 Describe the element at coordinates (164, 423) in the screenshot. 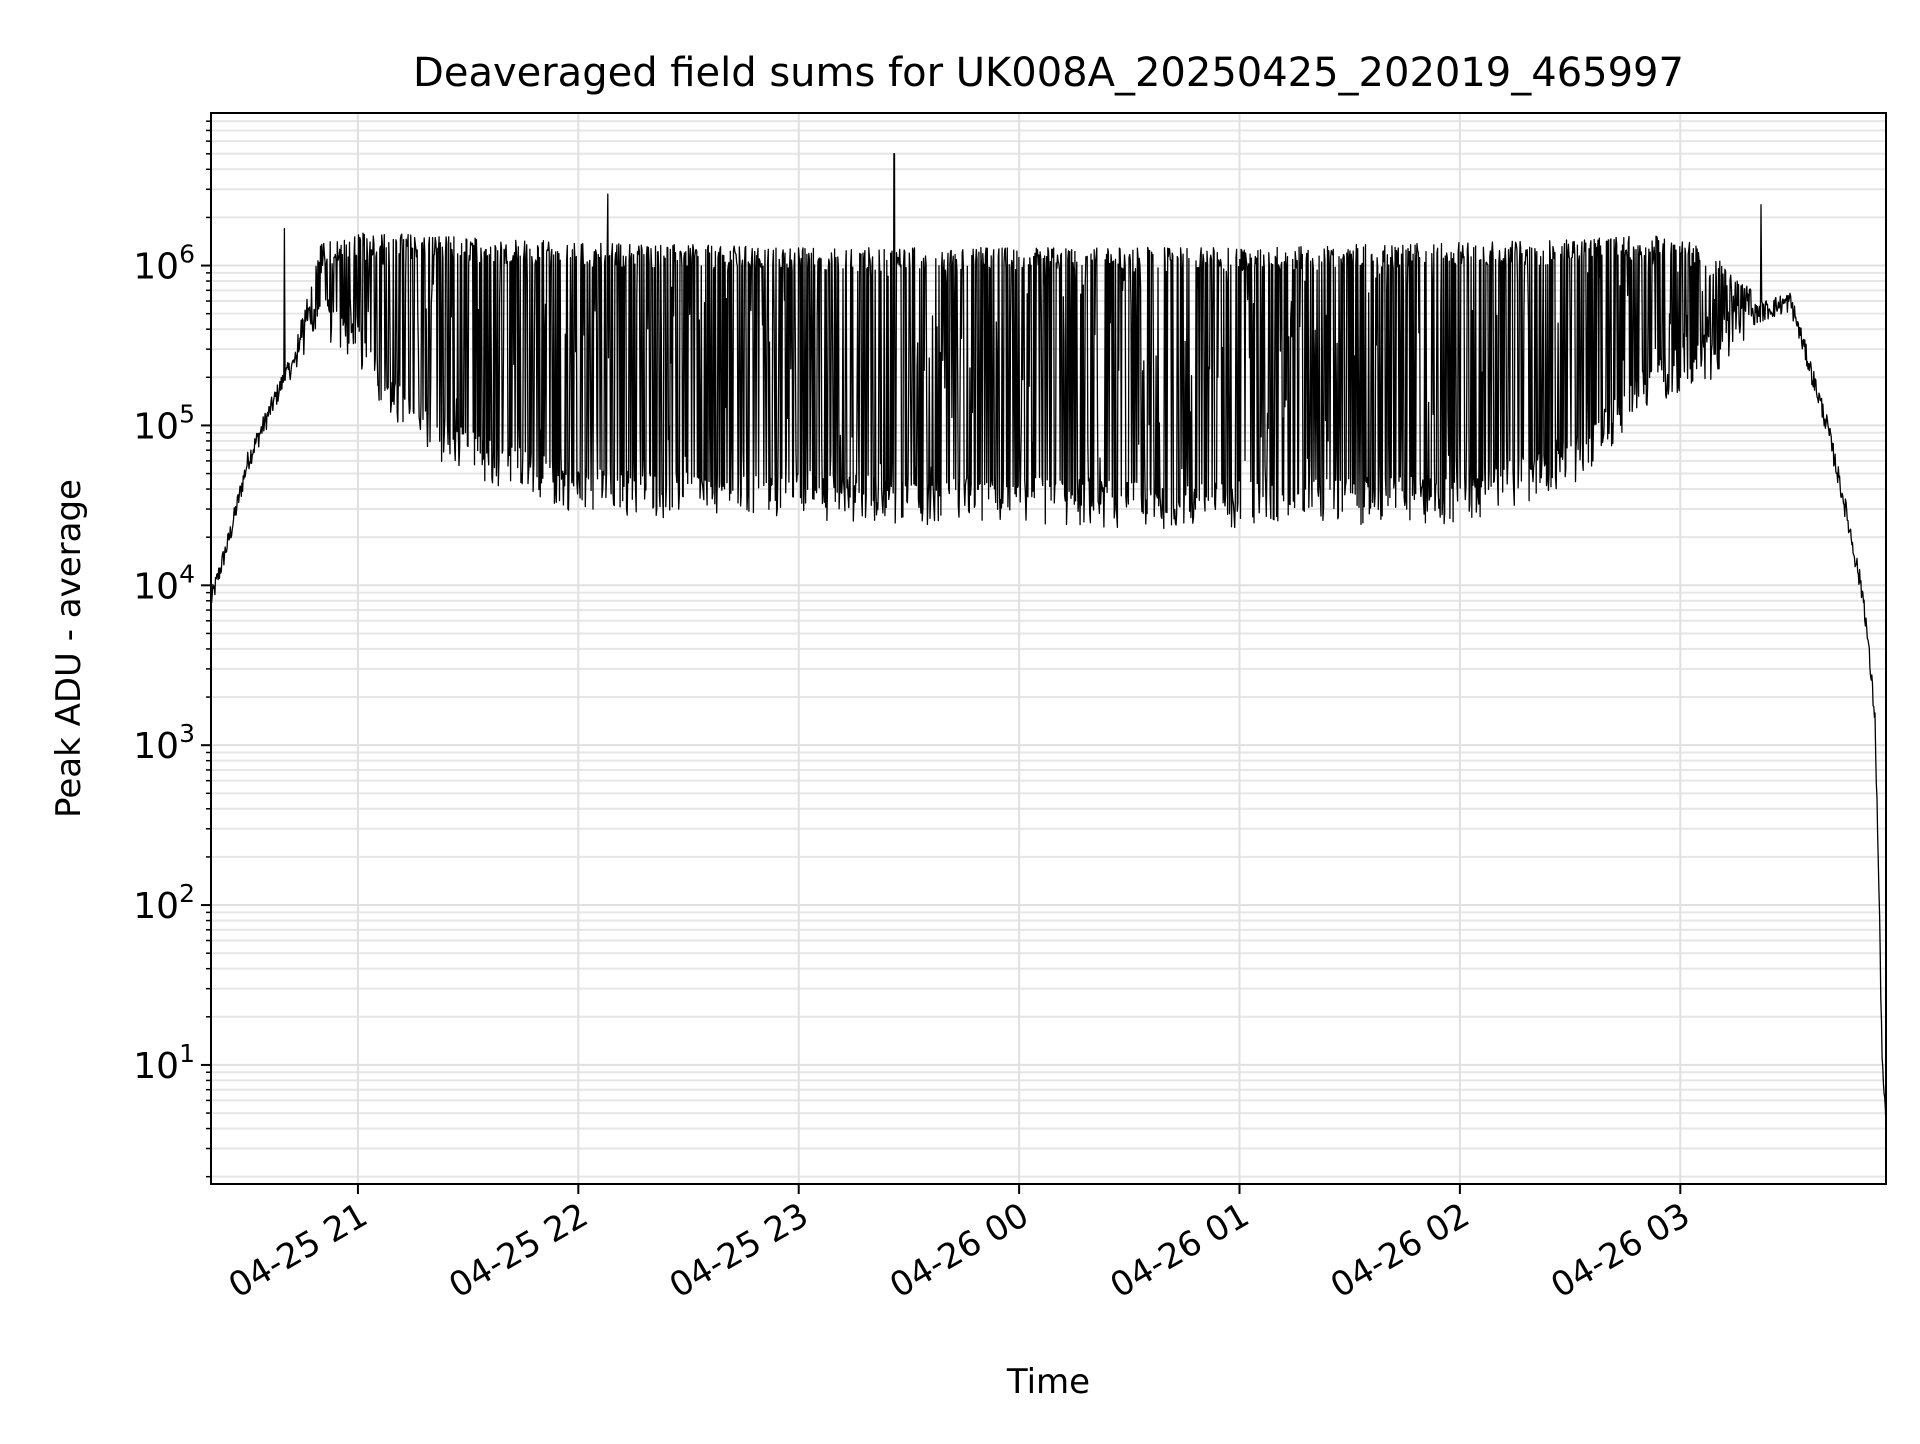

I see `y-tick-label: 10⁵` at that location.